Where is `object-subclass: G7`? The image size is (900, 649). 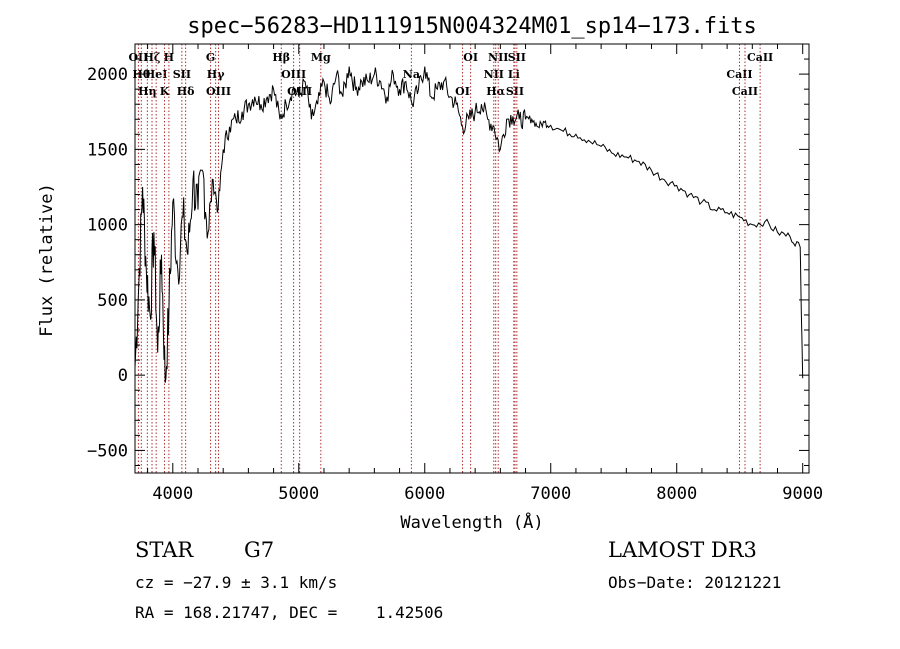
object-subclass: G7 is located at coordinates (259, 550).